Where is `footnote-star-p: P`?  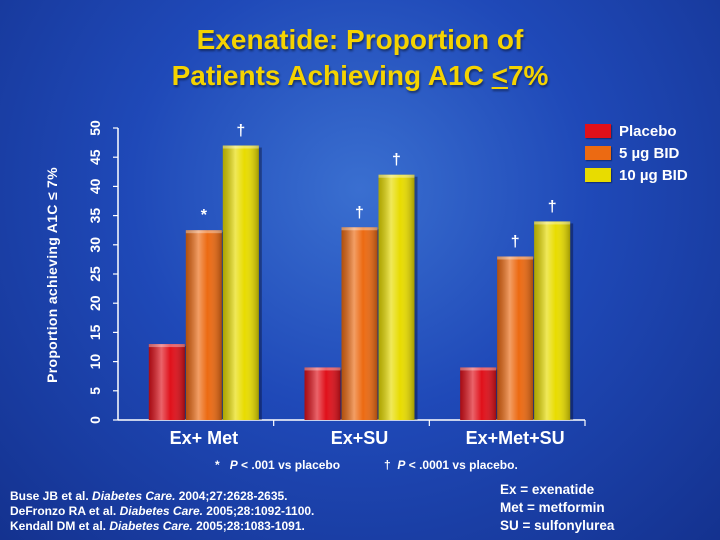
footnote-star-p: P is located at coordinates (233, 465).